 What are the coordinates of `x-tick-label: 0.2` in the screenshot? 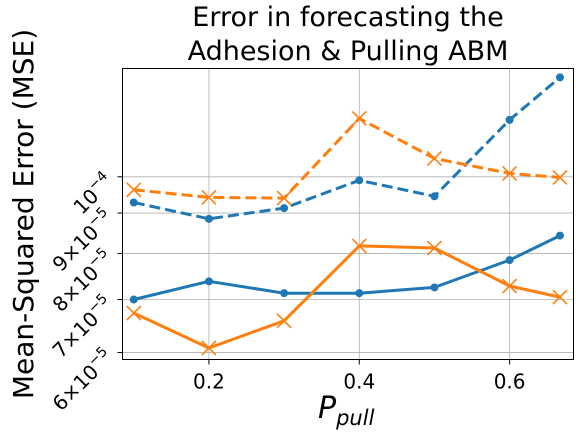 It's located at (209, 382).